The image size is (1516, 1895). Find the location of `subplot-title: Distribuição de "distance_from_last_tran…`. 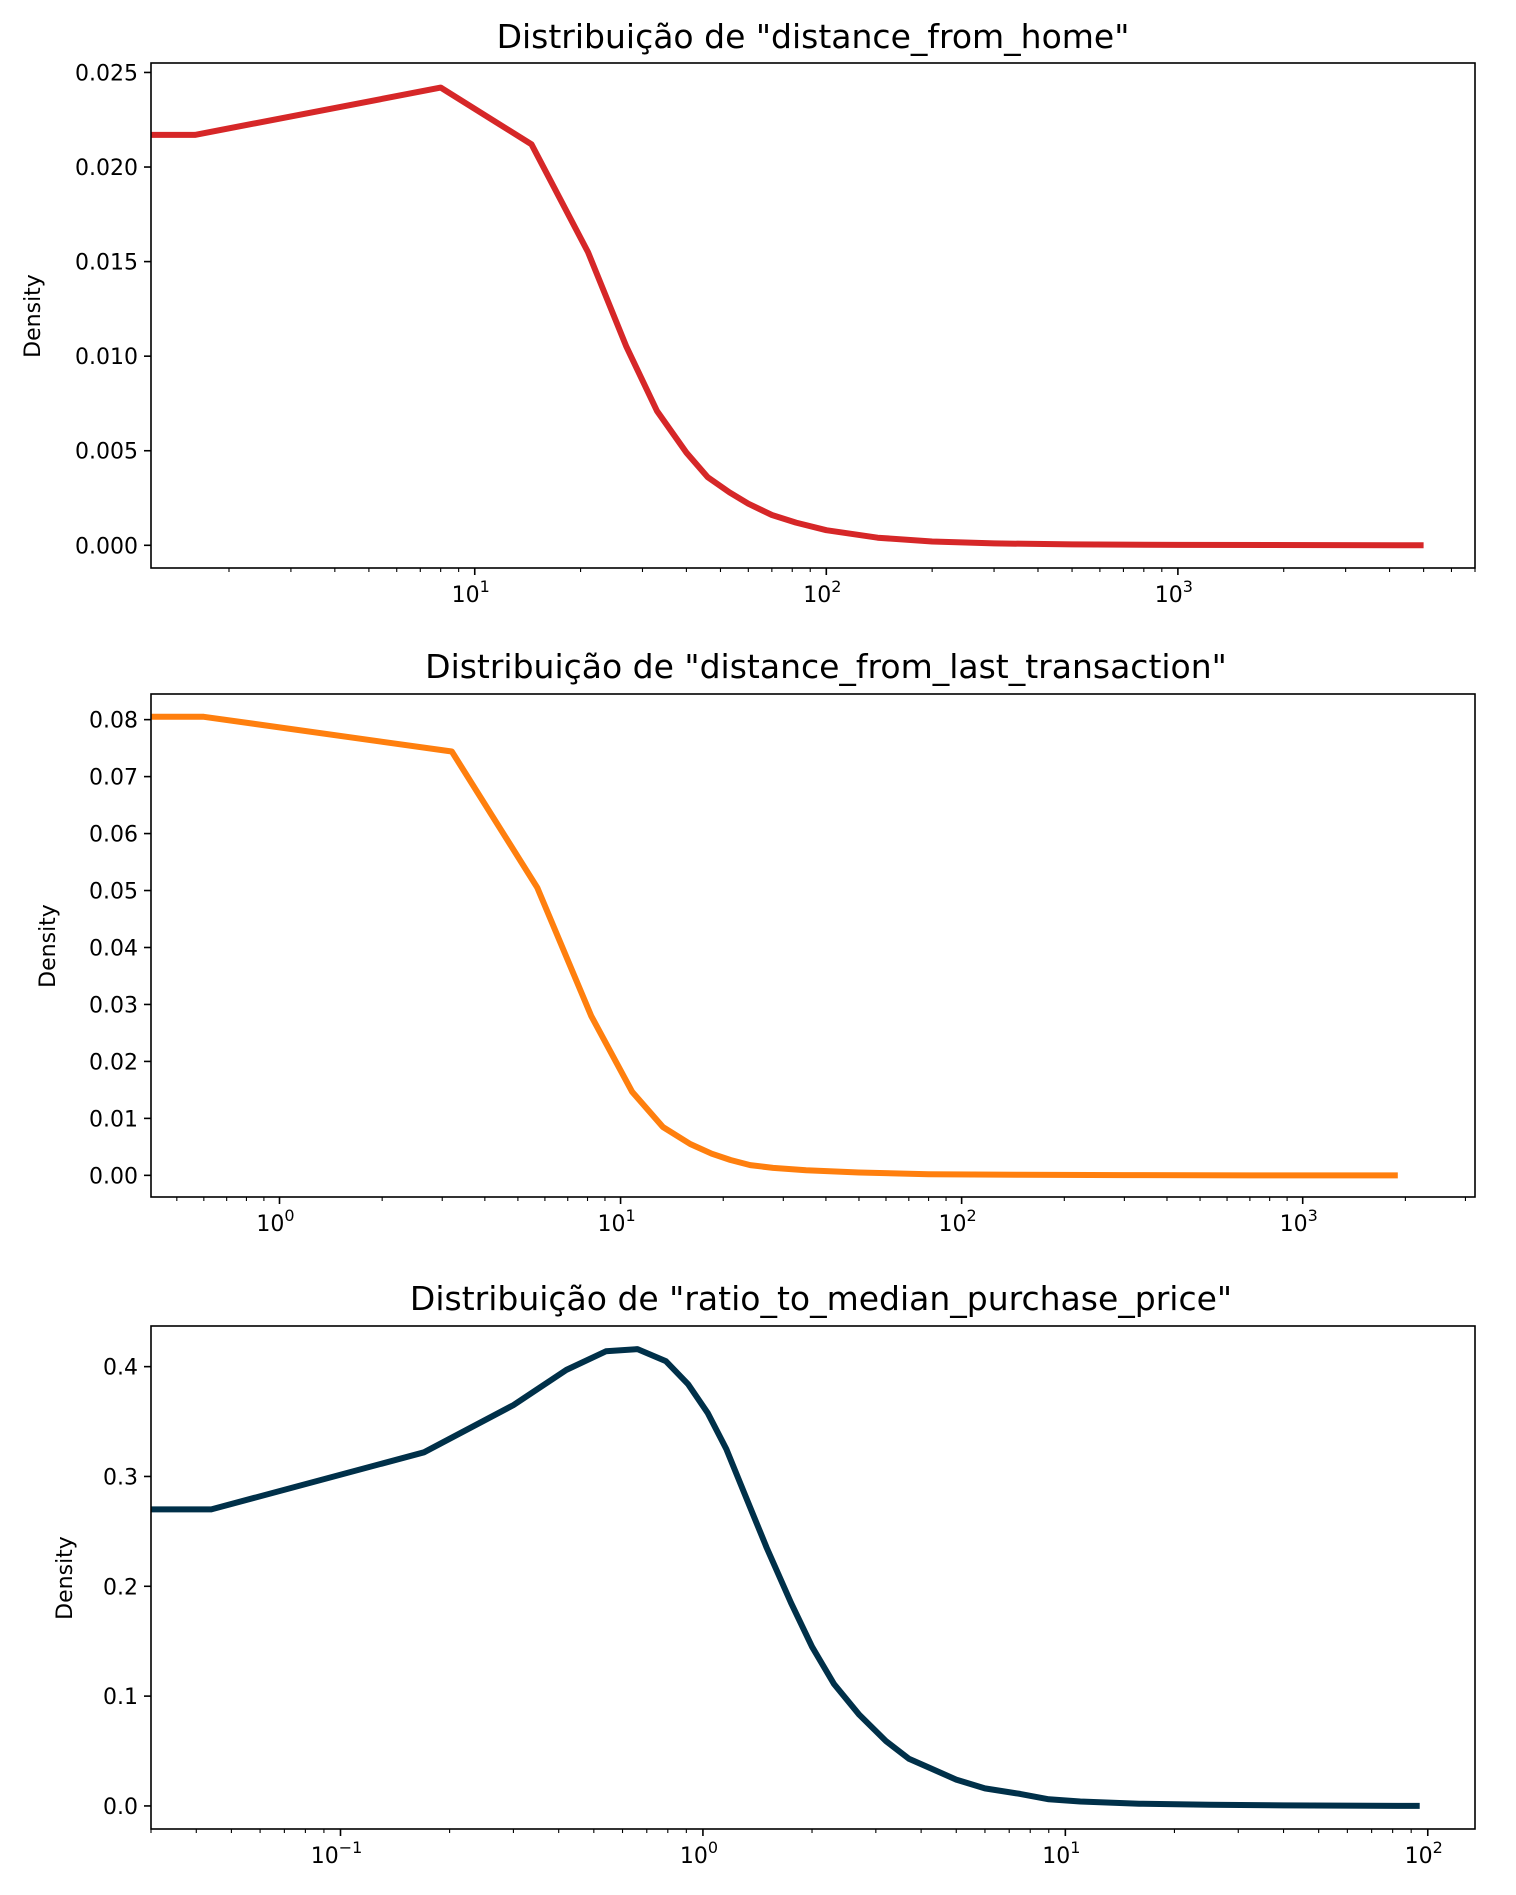

subplot-title: Distribuição de "distance_from_last_tran… is located at coordinates (826, 666).